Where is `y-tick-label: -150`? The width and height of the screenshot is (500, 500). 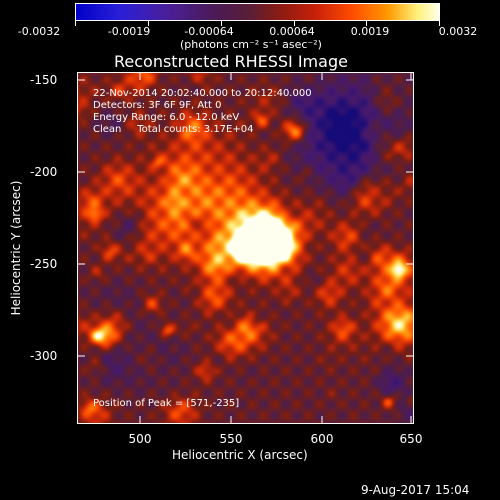
y-tick-label: -150 is located at coordinates (44, 80).